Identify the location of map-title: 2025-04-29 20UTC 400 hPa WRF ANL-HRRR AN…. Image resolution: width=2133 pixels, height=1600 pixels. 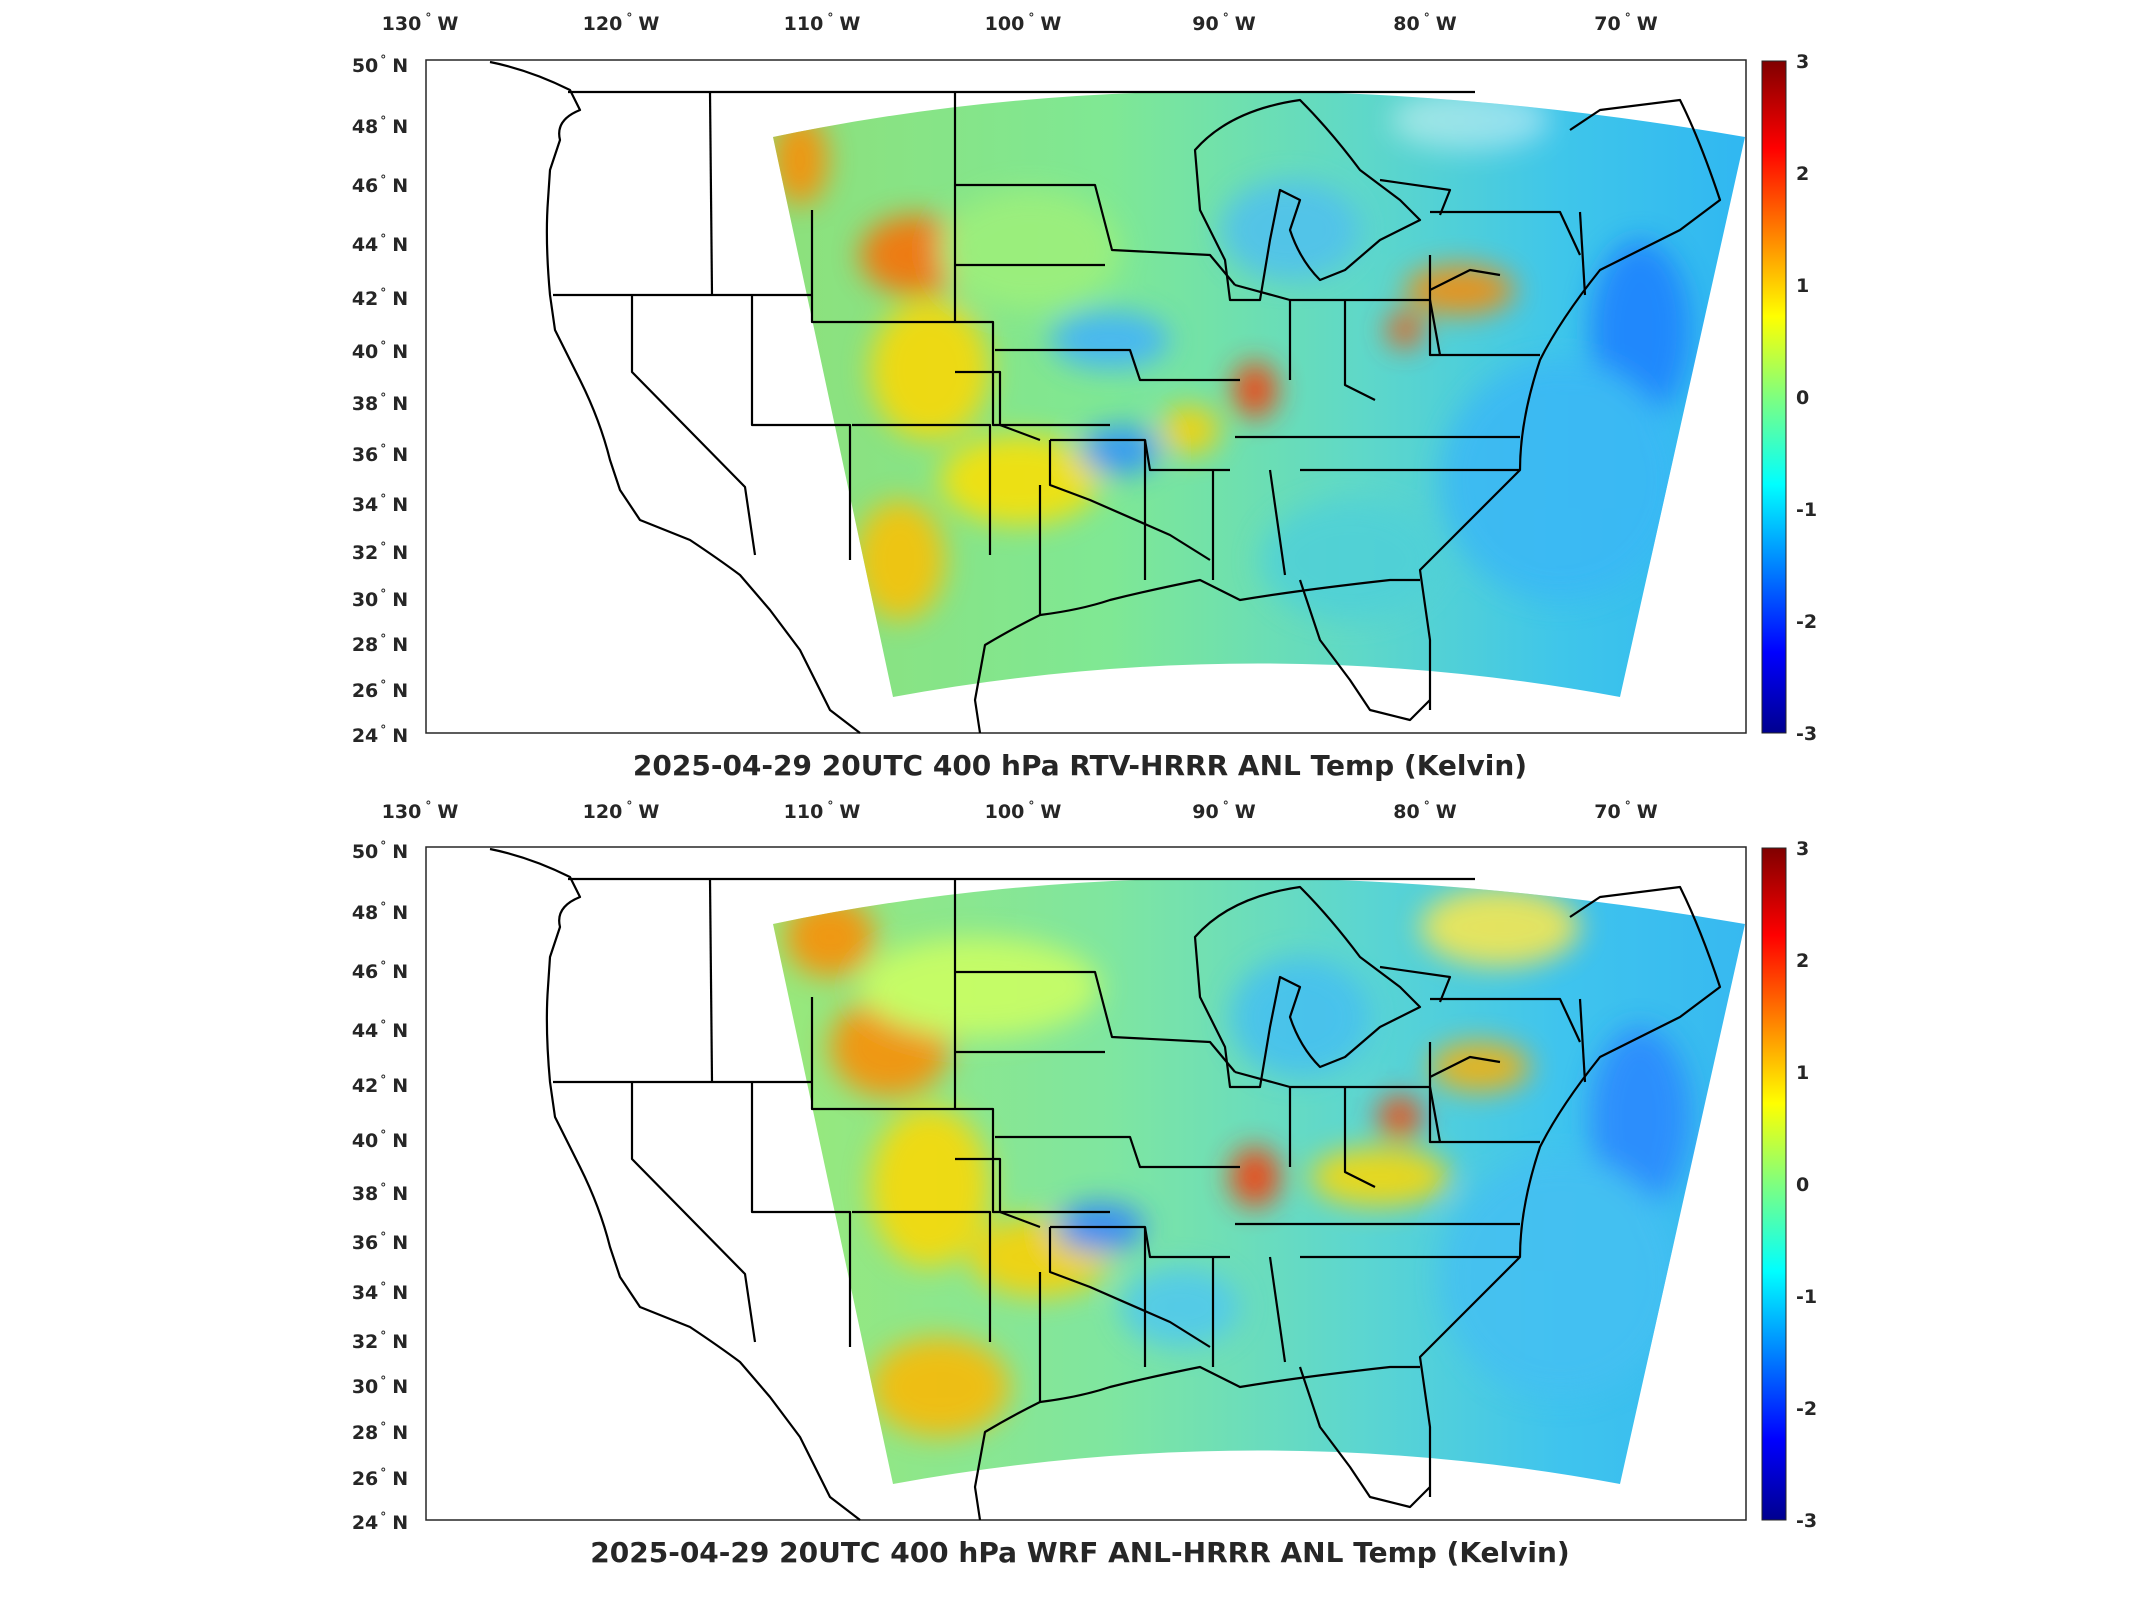
(1079, 1552).